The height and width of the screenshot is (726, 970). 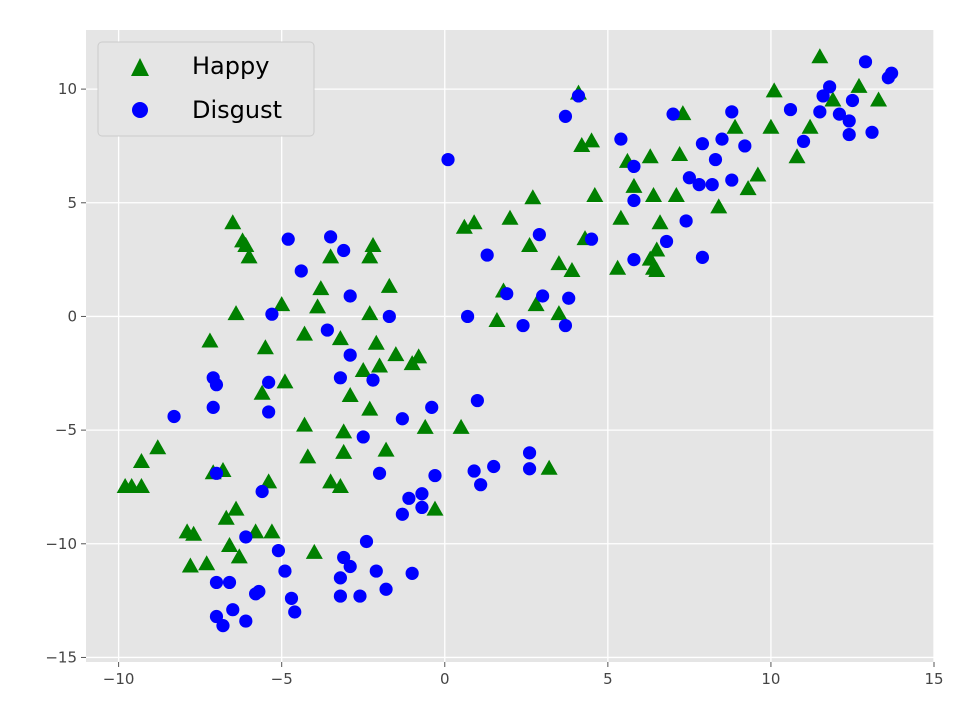 What do you see at coordinates (72, 203) in the screenshot?
I see `y-tick-label: 5` at bounding box center [72, 203].